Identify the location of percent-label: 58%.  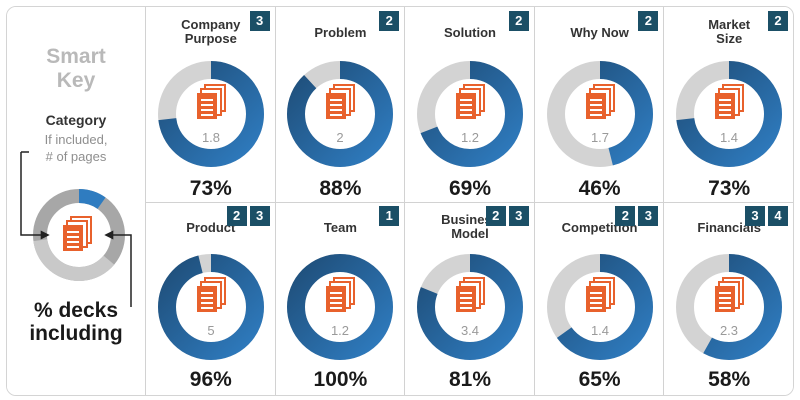
(729, 379).